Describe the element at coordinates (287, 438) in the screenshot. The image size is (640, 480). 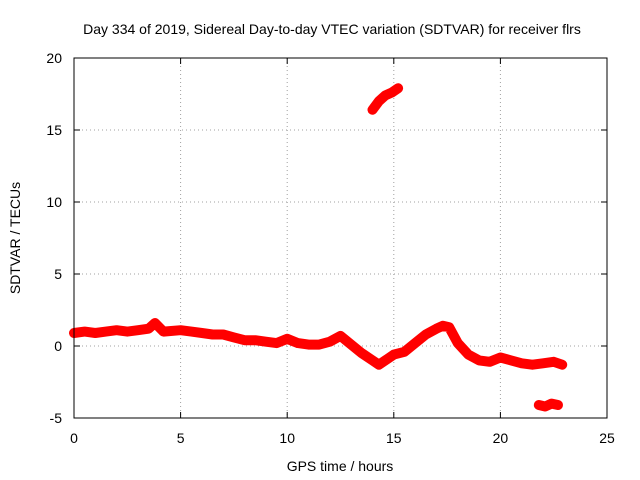
I see `x-tick-label: 10` at that location.